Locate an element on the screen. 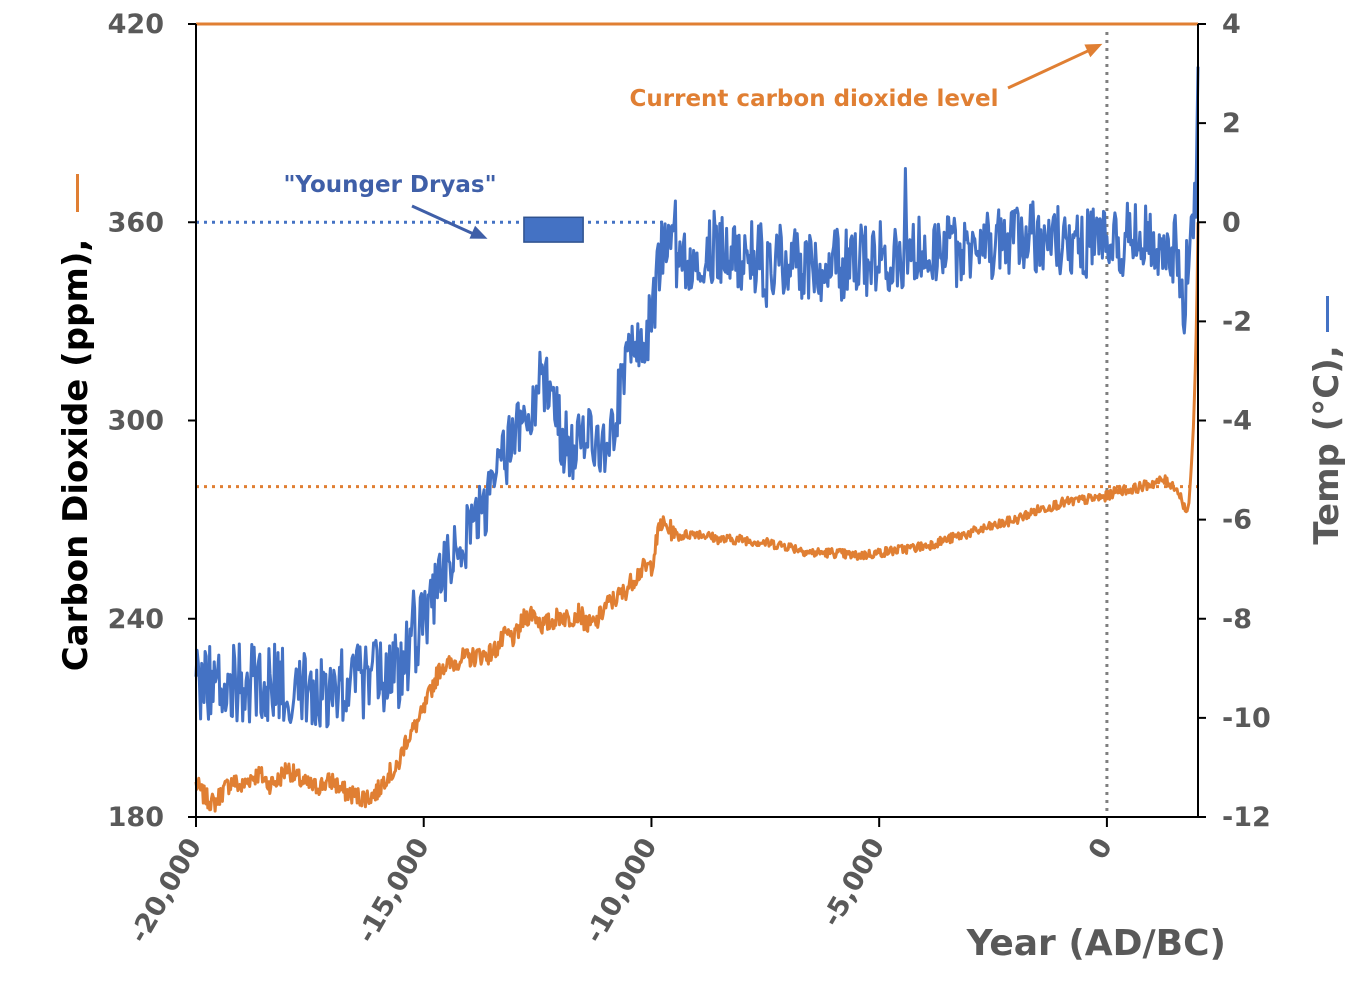 The height and width of the screenshot is (992, 1368). co2-legend-swatch is located at coordinates (77, 193).